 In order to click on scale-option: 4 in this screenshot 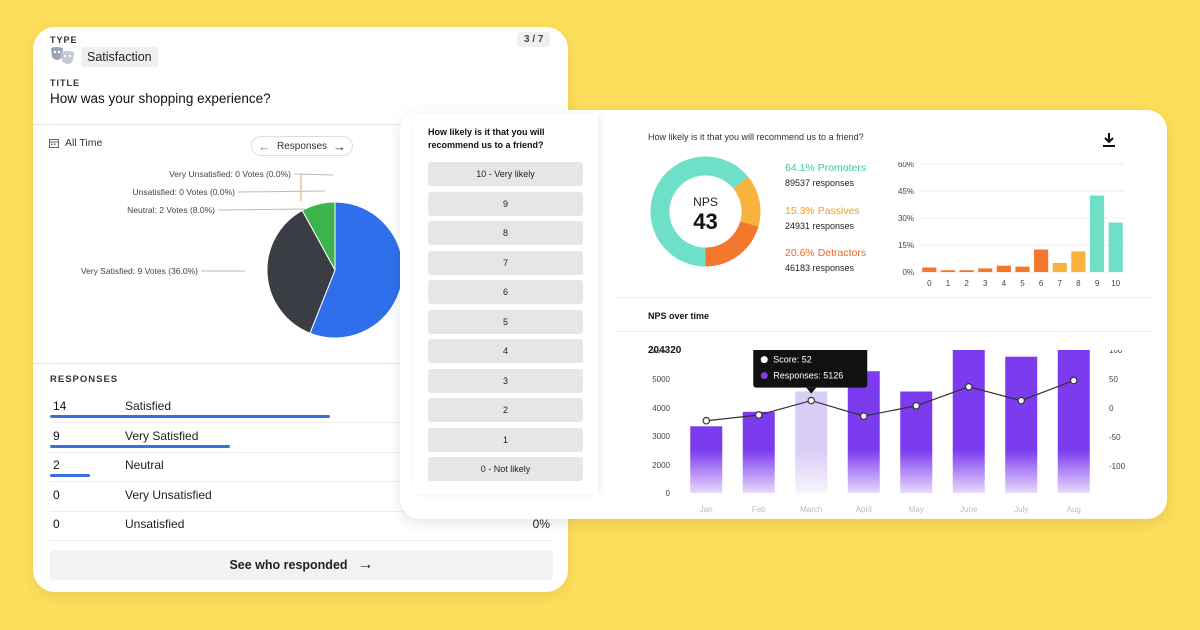, I will do `click(505, 351)`.